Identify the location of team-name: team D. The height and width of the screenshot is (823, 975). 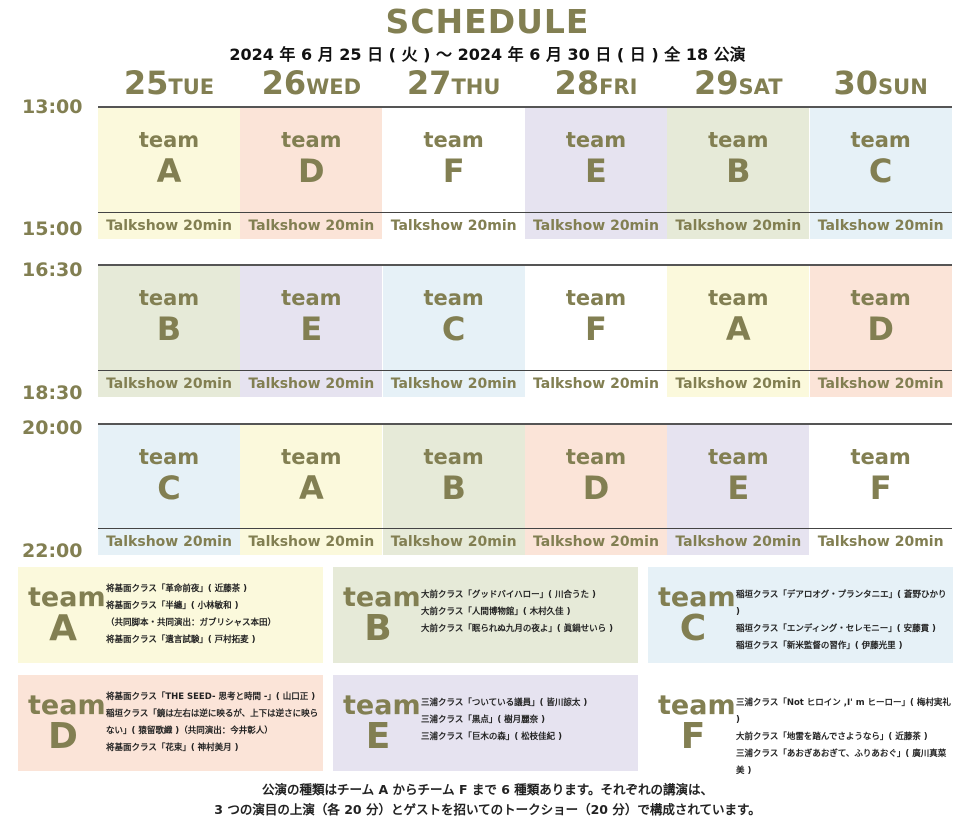
(67, 723).